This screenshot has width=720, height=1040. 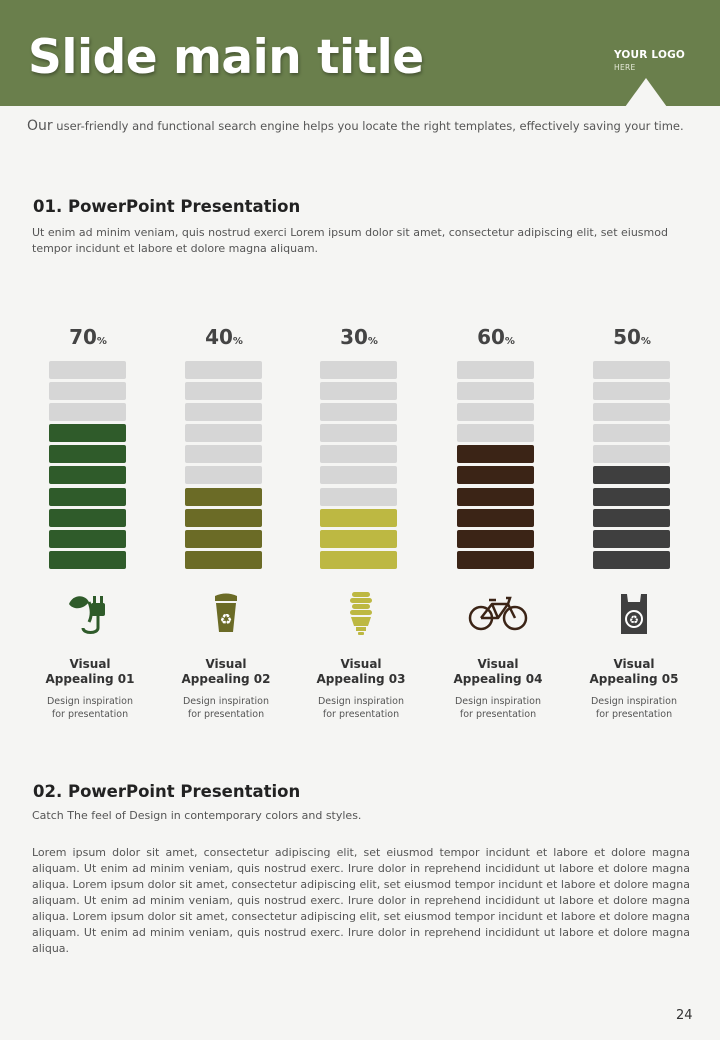 I want to click on logo-subtext: HERE, so click(x=625, y=67).